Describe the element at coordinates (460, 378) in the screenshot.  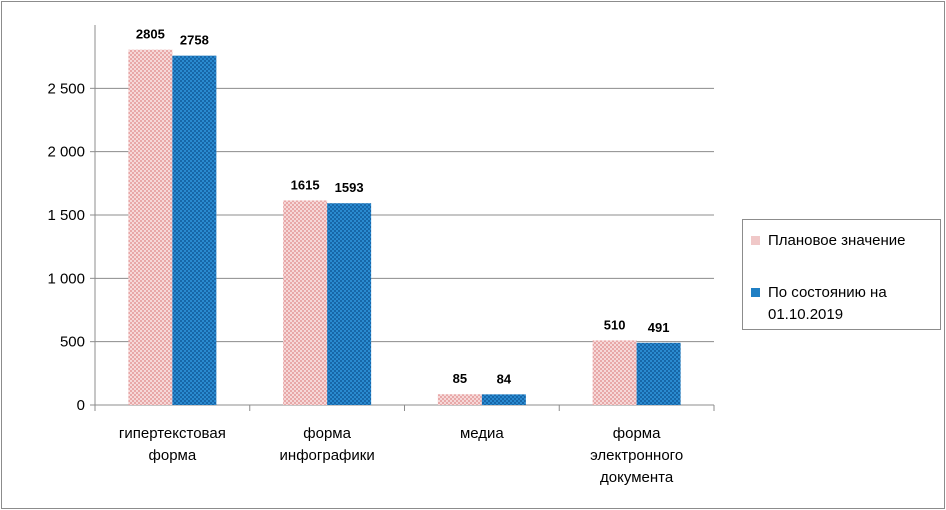
I see `data-label: 85` at that location.